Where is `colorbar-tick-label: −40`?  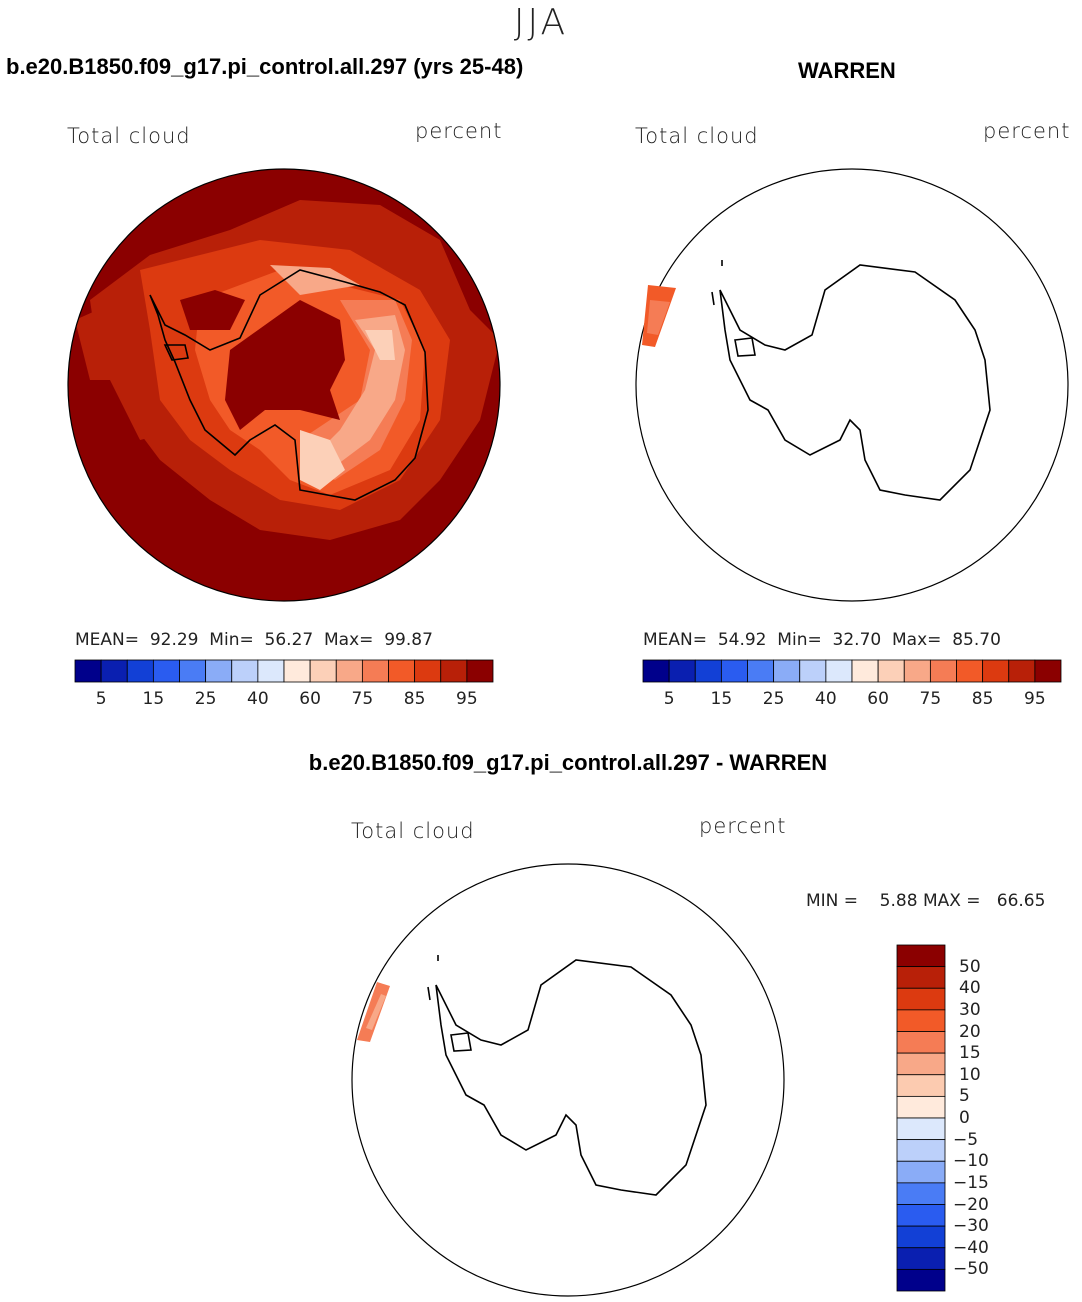 colorbar-tick-label: −40 is located at coordinates (971, 1247).